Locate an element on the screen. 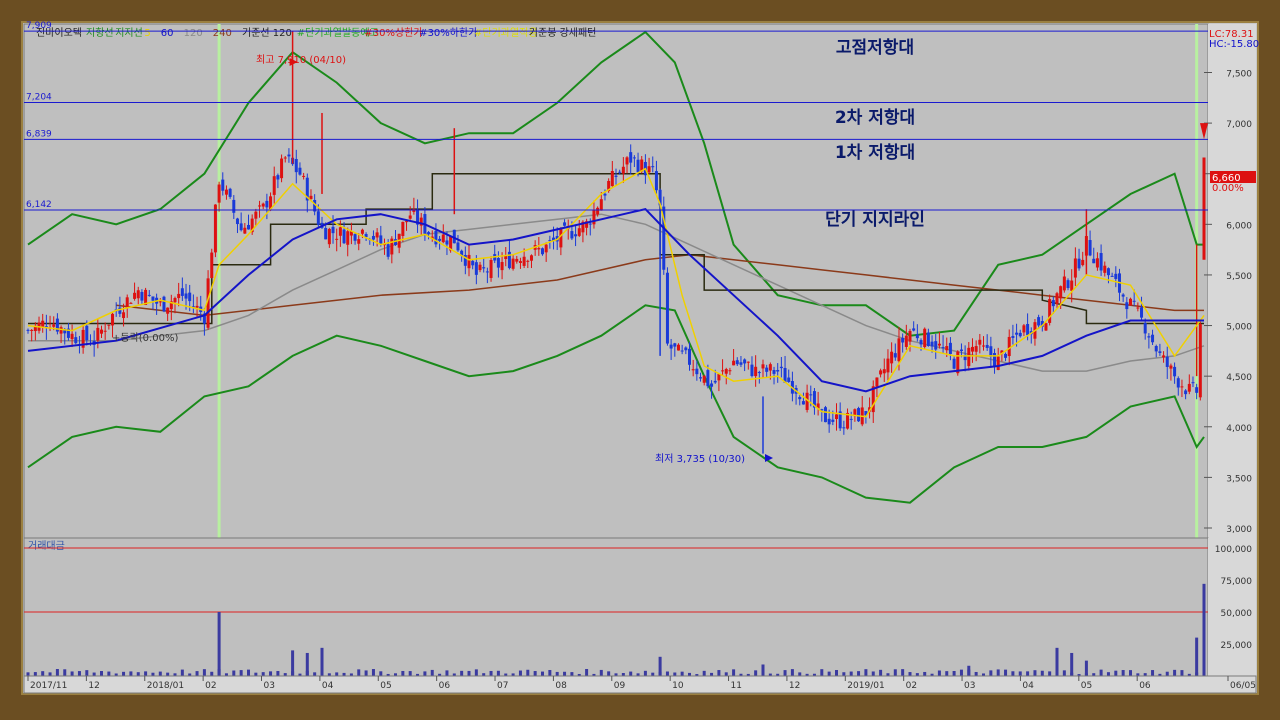  ma240-line is located at coordinates (660, 285).